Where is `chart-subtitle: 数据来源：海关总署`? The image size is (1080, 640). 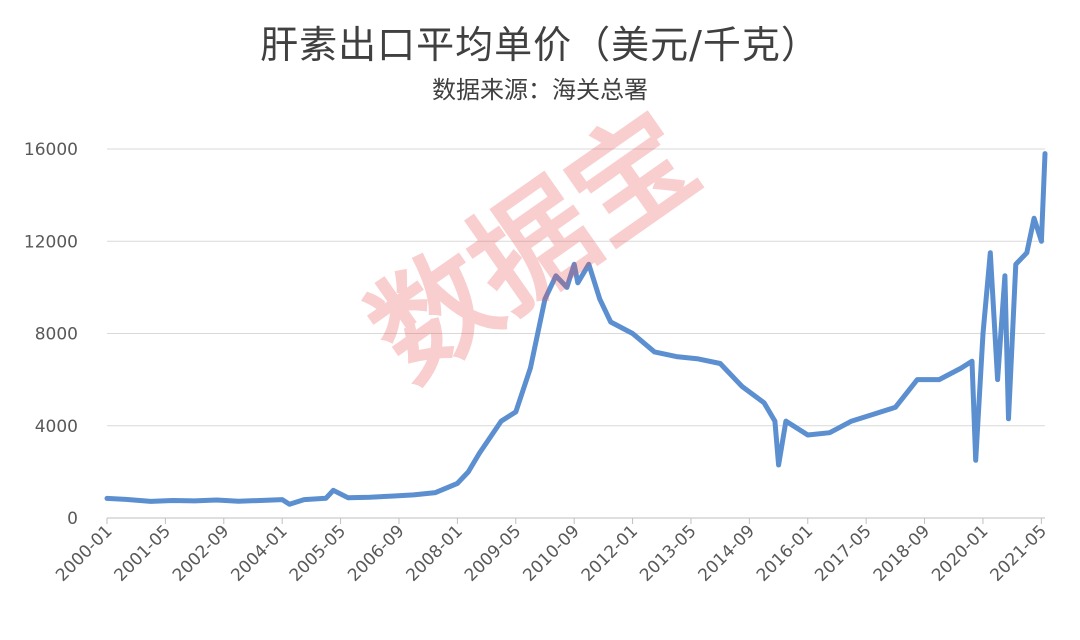
chart-subtitle: 数据来源：海关总署 is located at coordinates (540, 90).